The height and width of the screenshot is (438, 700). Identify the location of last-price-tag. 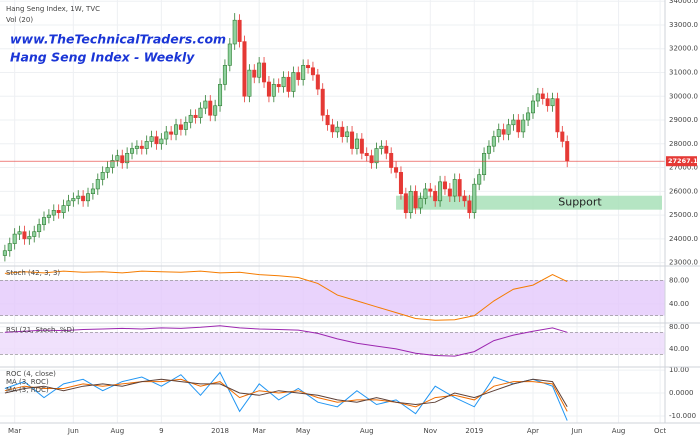
(681, 161).